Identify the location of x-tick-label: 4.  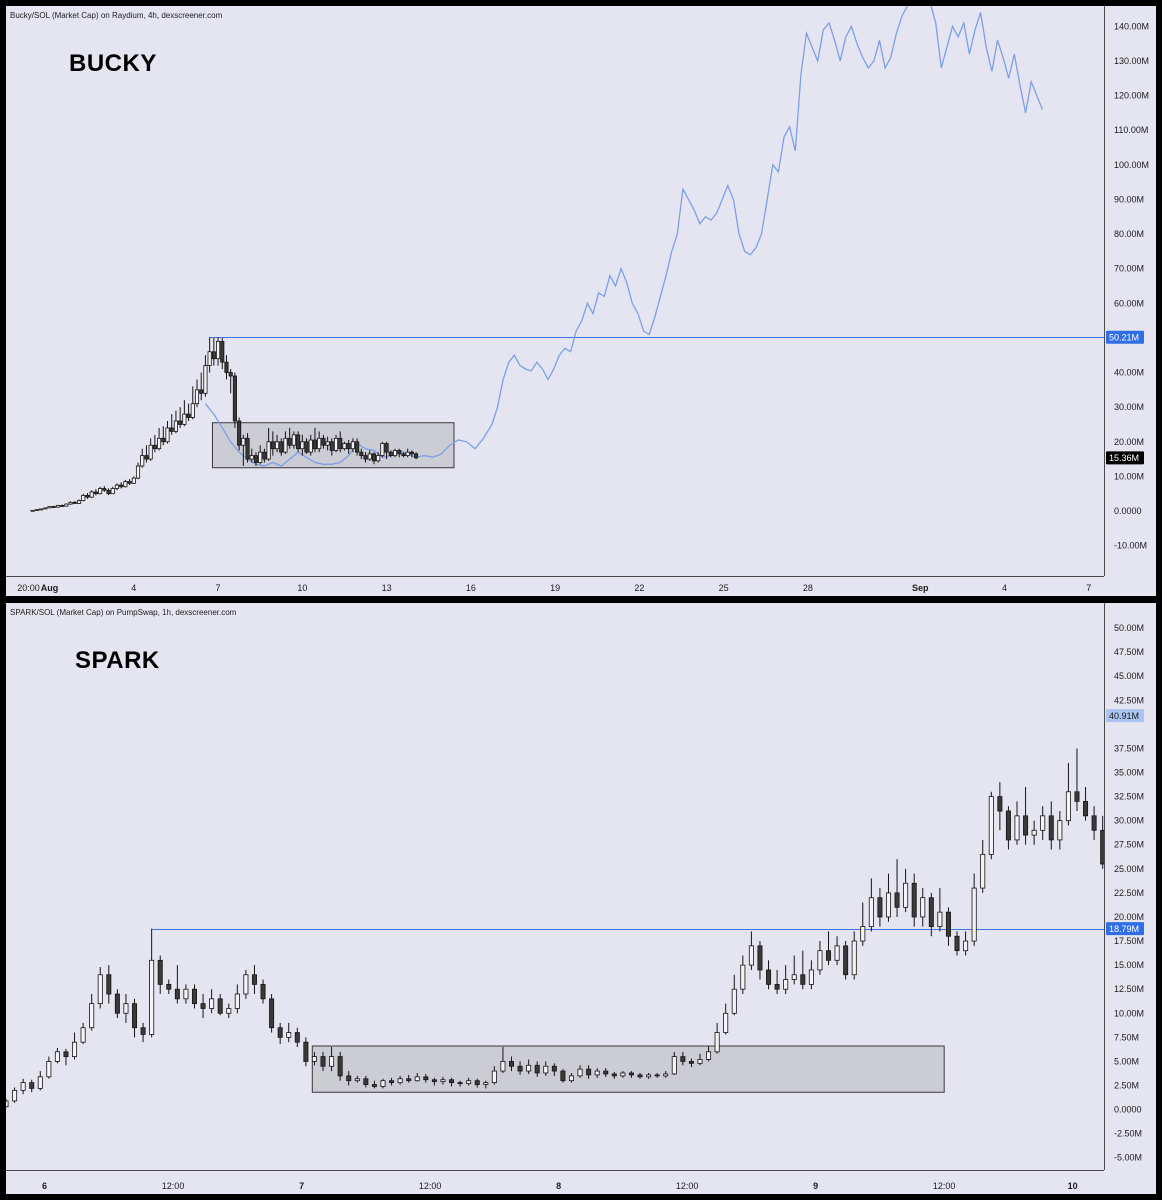
(1004, 588).